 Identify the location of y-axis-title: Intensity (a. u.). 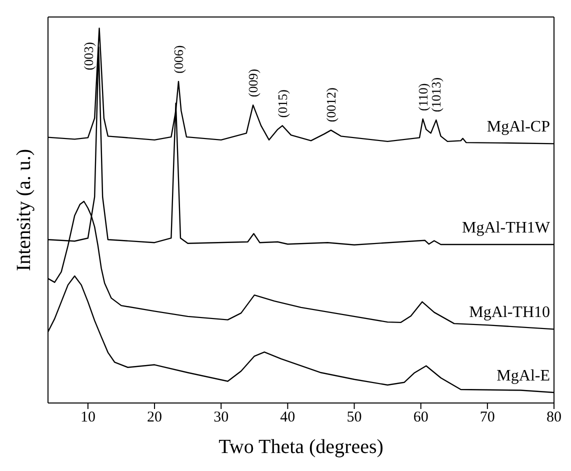
(24, 210).